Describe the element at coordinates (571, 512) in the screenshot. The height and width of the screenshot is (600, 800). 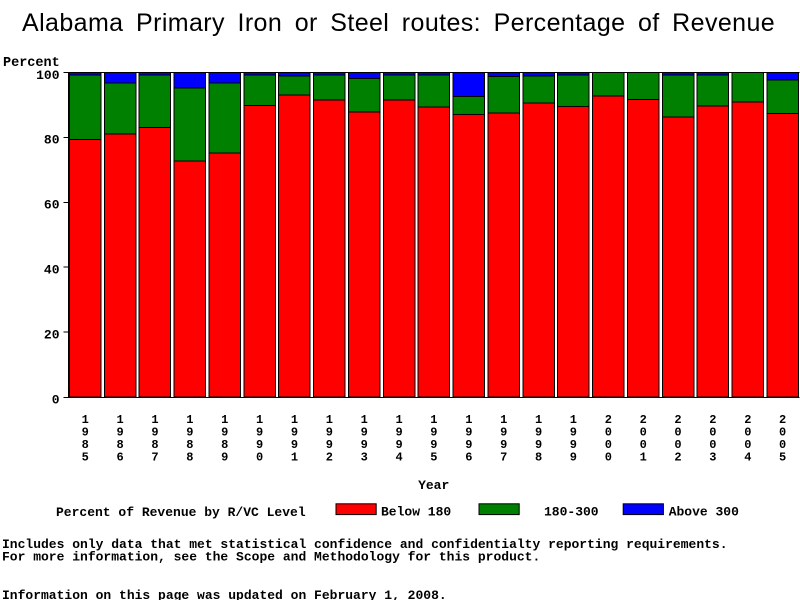
I see `svg-text: 180-300` at that location.